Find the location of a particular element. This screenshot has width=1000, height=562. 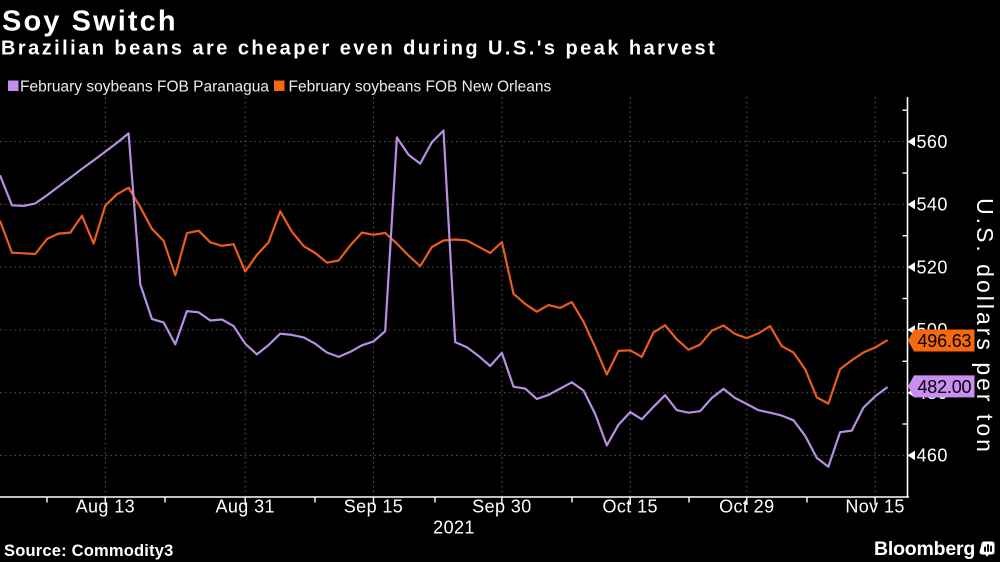

svg-text:February soybeans FOB New Orle: February soybeans FOB New Orleans is located at coordinates (420, 87).